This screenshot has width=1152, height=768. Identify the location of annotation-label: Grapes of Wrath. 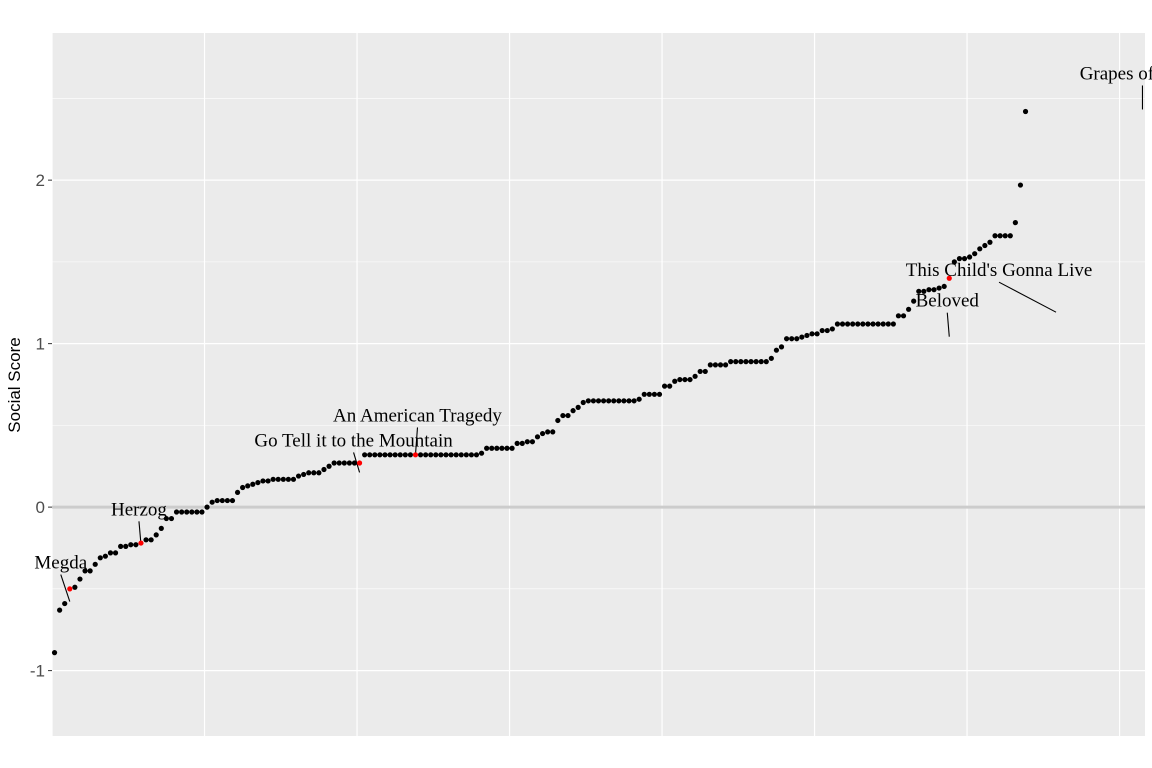
(1116, 73).